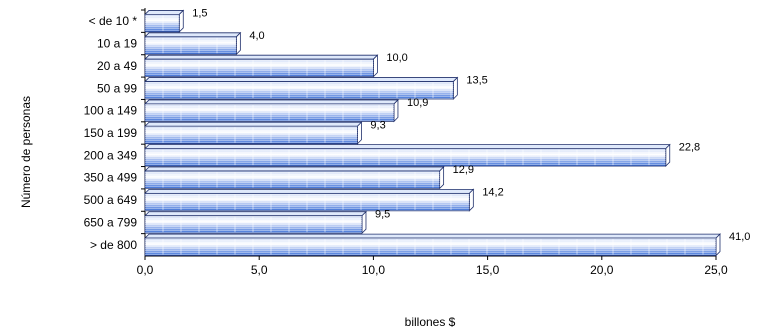  I want to click on category-label: > de 800, so click(113, 245).